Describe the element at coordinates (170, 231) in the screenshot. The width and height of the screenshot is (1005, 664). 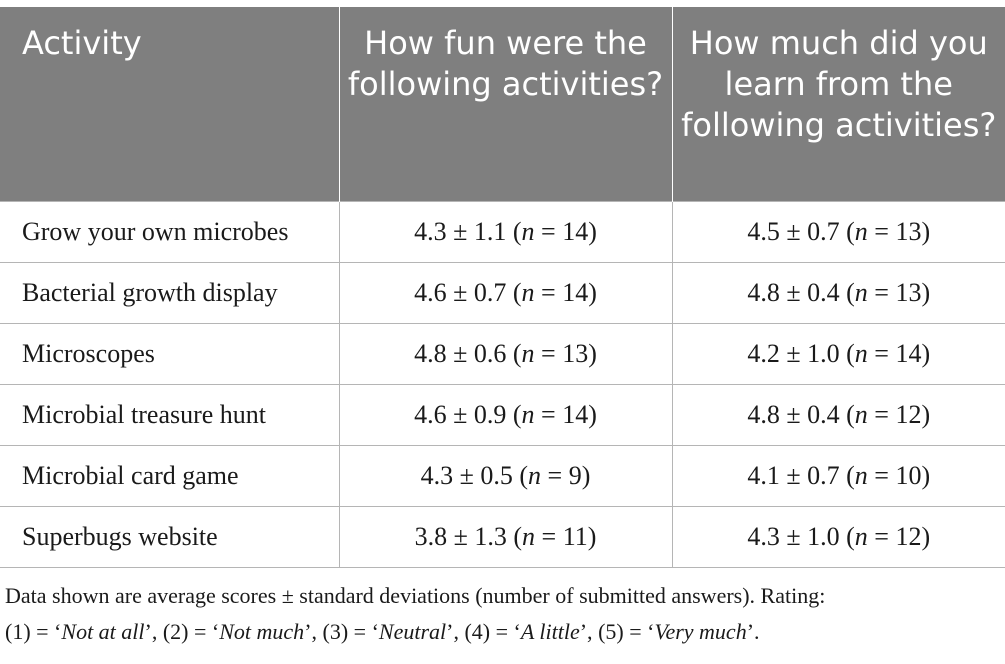
I see `activity-cell: Grow your own microbes` at that location.